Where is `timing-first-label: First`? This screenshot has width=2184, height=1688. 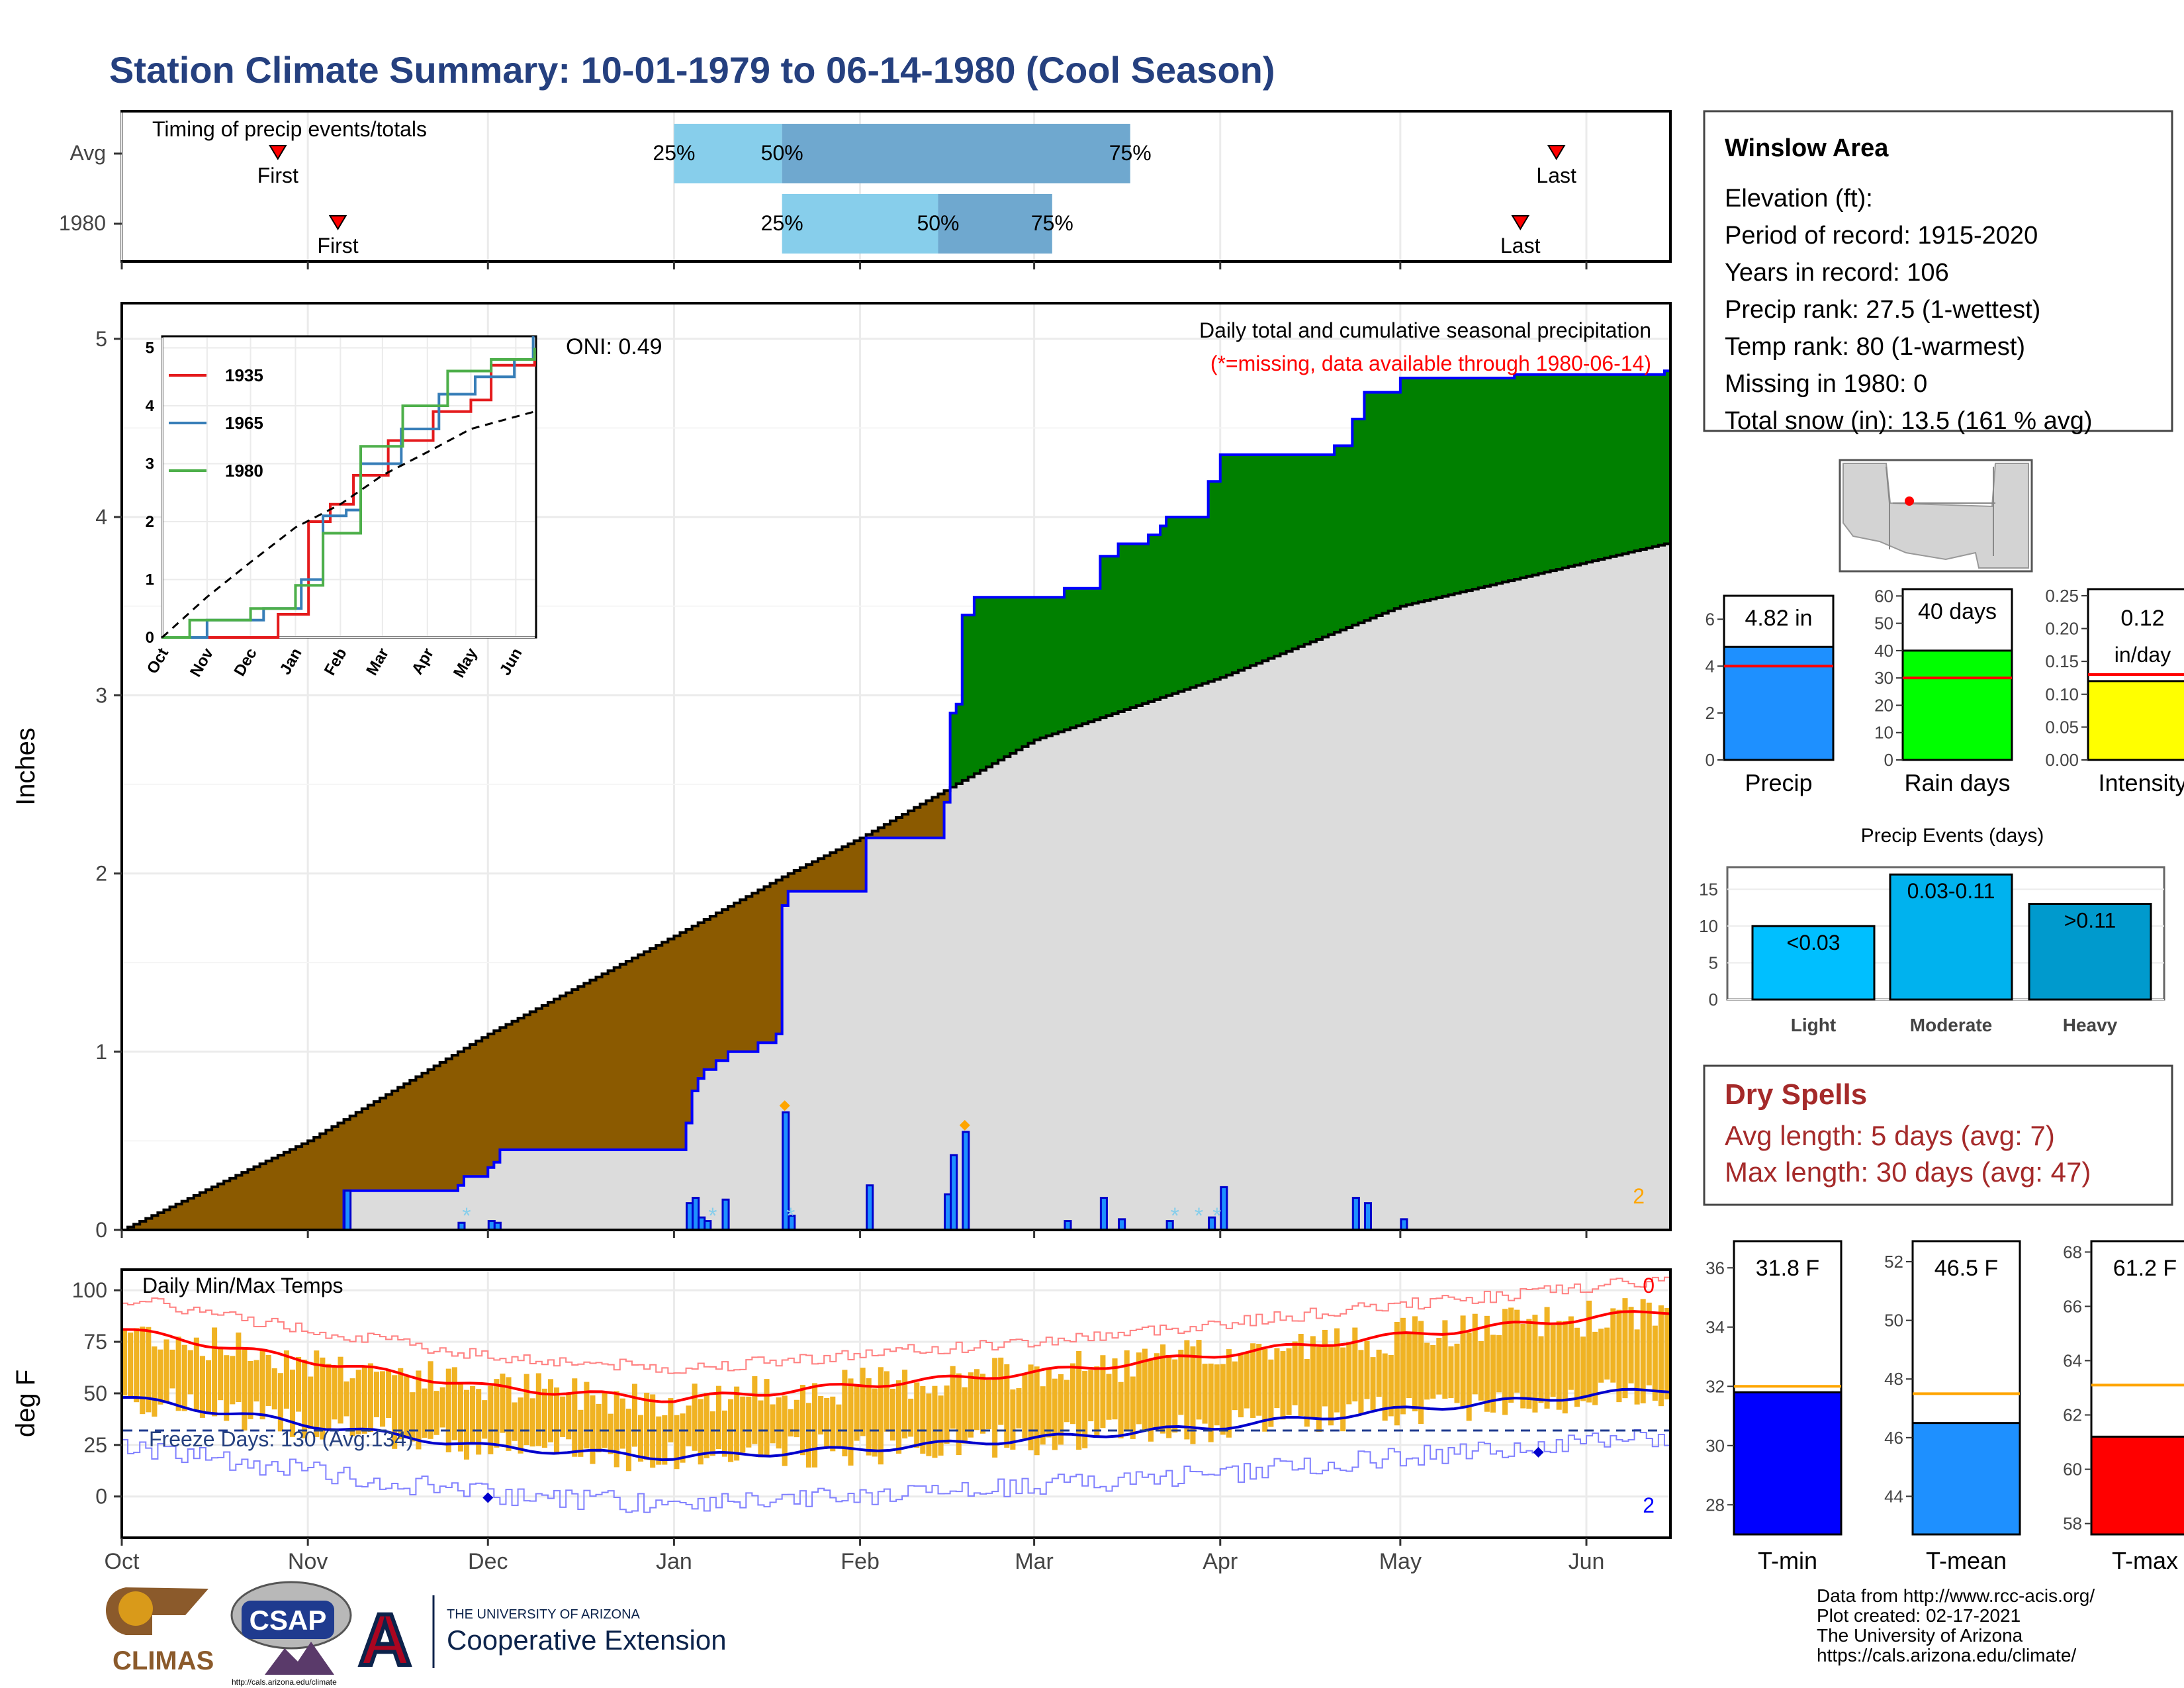 timing-first-label: First is located at coordinates (277, 175).